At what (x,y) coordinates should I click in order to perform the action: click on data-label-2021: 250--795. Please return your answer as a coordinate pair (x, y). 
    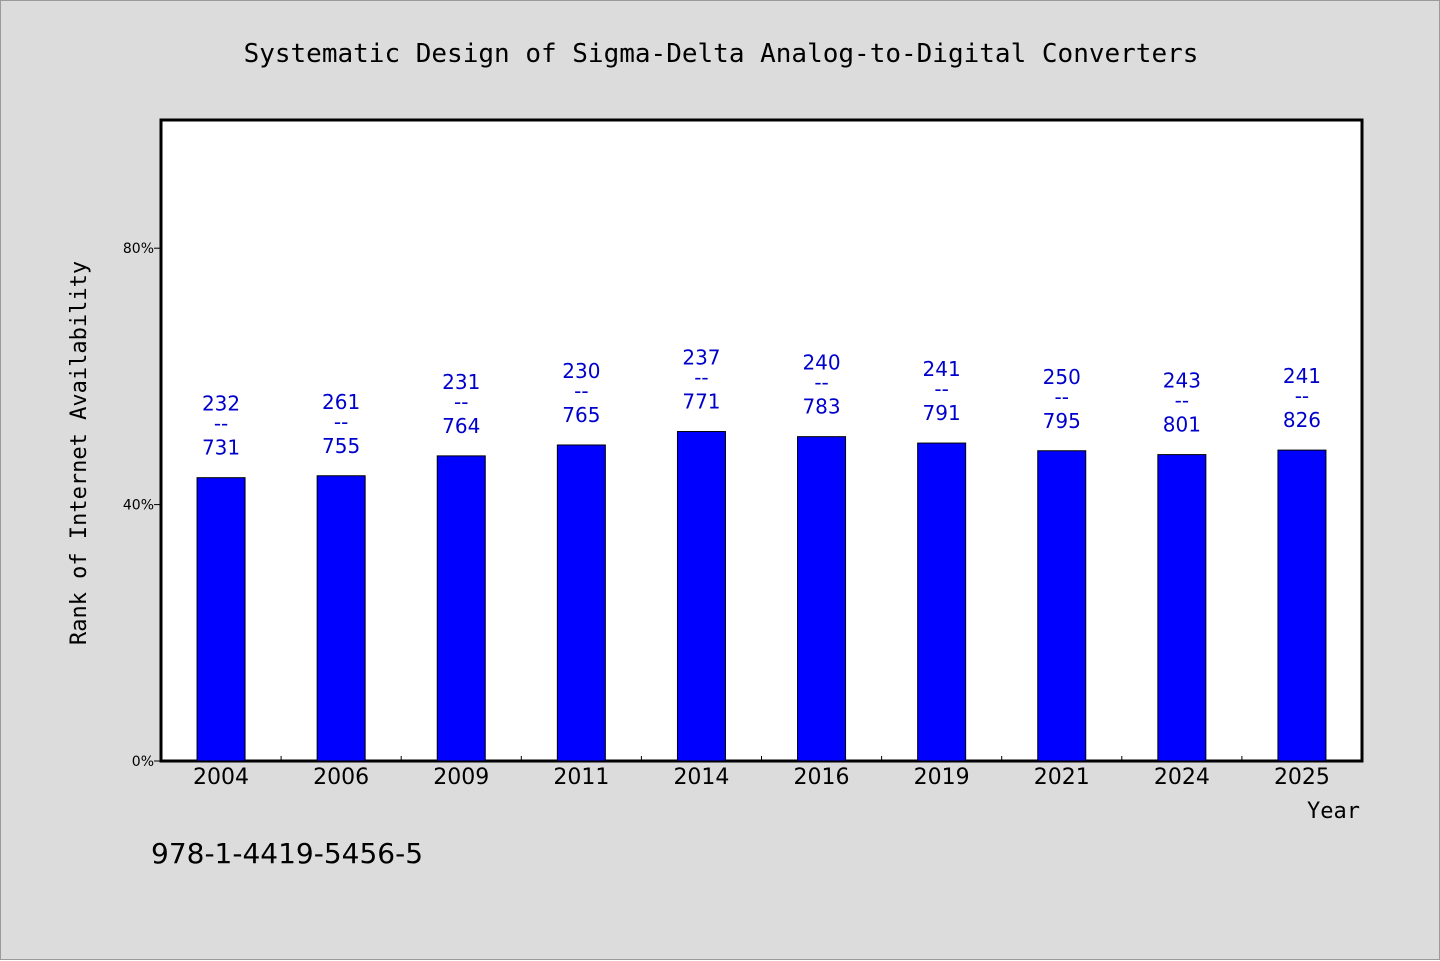
    Looking at the image, I should click on (1062, 399).